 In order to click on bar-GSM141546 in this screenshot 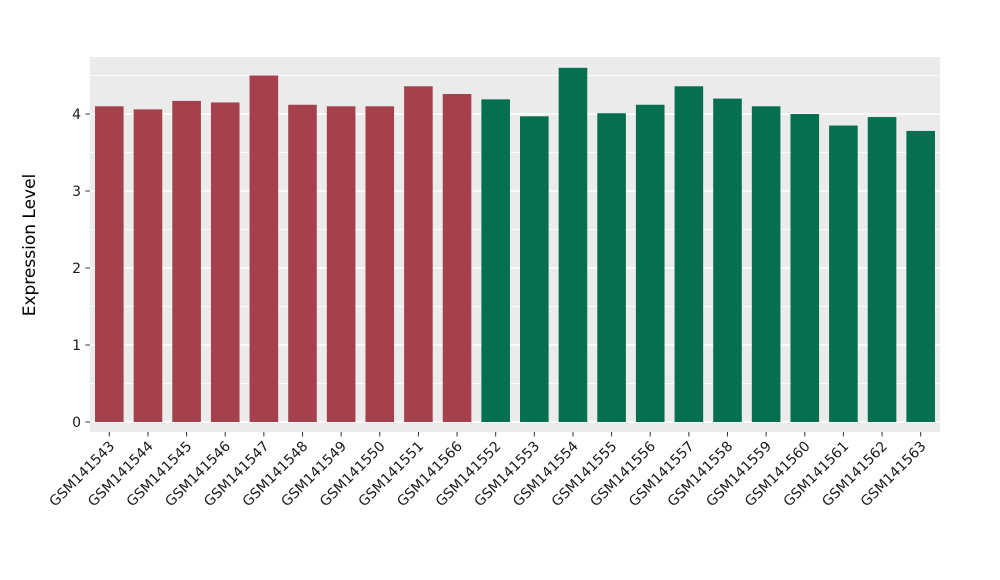, I will do `click(225, 262)`.